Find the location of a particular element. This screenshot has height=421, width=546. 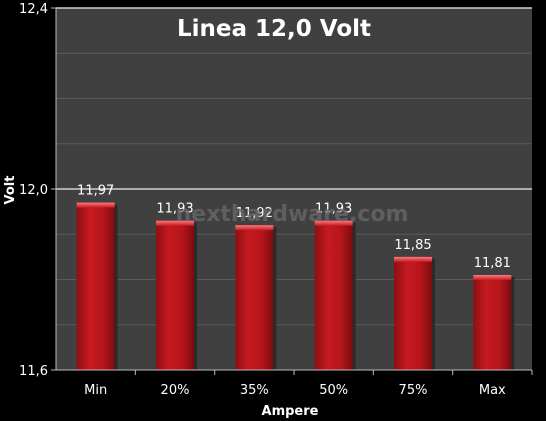

chart-title: Linea 12,0 Volt is located at coordinates (274, 29).